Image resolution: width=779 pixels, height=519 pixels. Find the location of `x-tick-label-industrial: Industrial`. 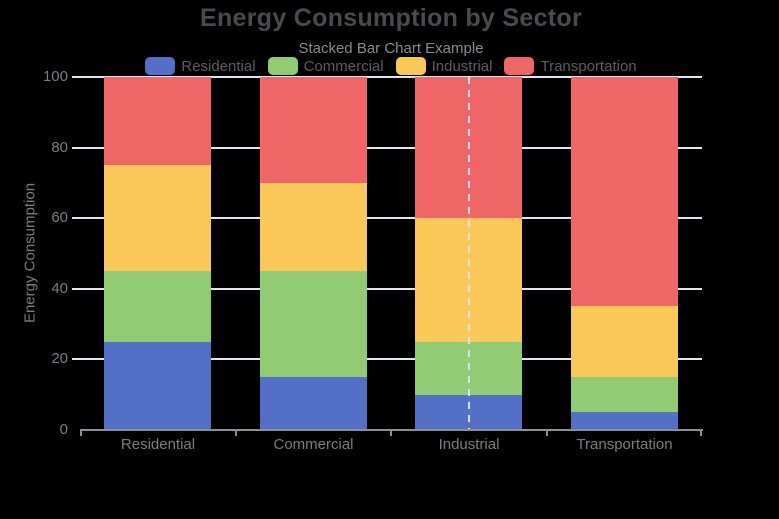

x-tick-label-industrial: Industrial is located at coordinates (469, 444).